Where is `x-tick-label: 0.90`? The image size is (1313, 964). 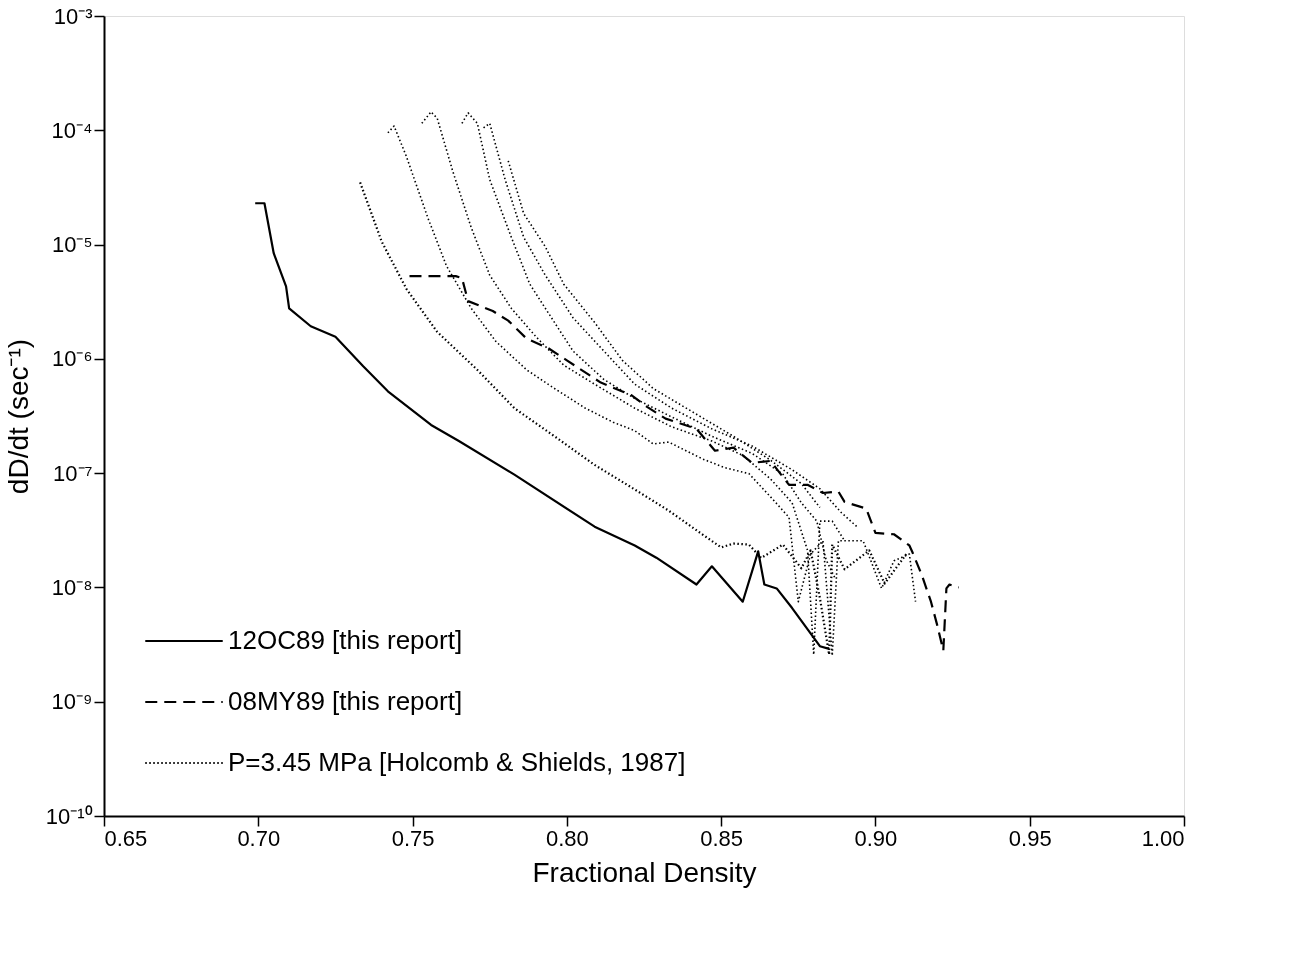
x-tick-label: 0.90 is located at coordinates (876, 838).